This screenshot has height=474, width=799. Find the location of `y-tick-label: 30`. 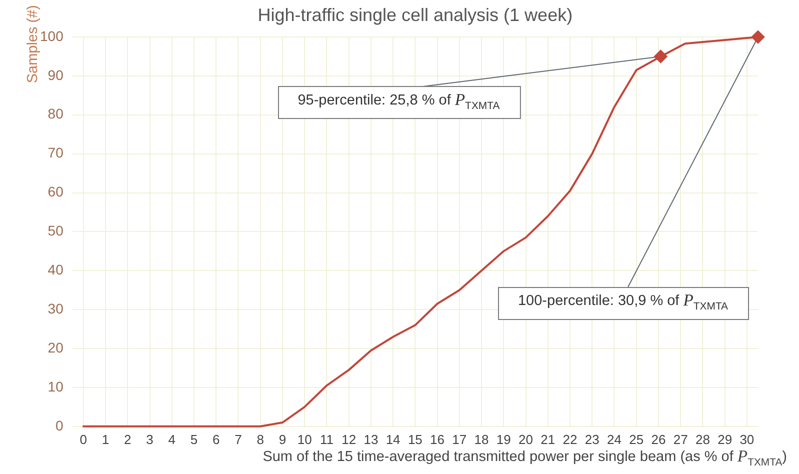

y-tick-label: 30 is located at coordinates (56, 308).